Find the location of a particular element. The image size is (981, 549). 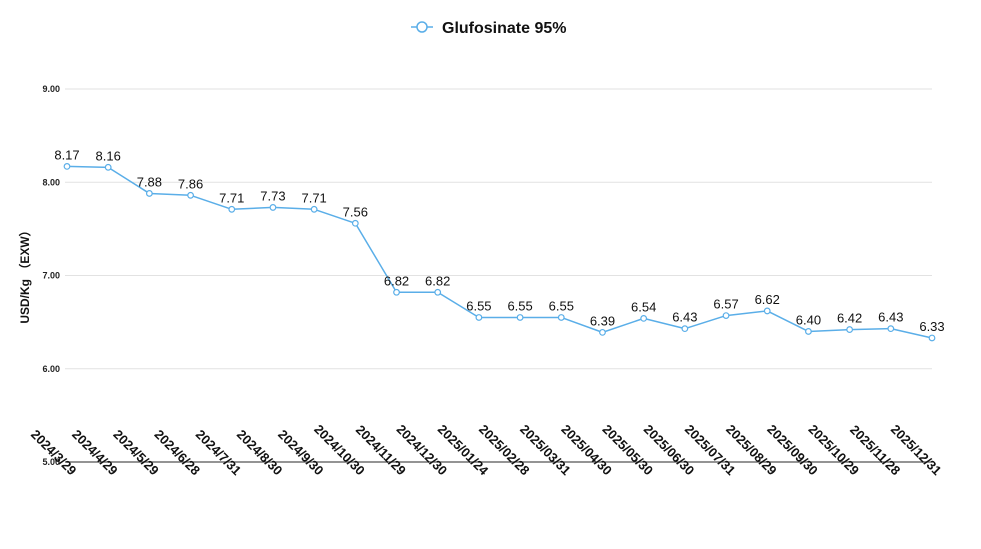

data-label: 7.56 is located at coordinates (355, 211).